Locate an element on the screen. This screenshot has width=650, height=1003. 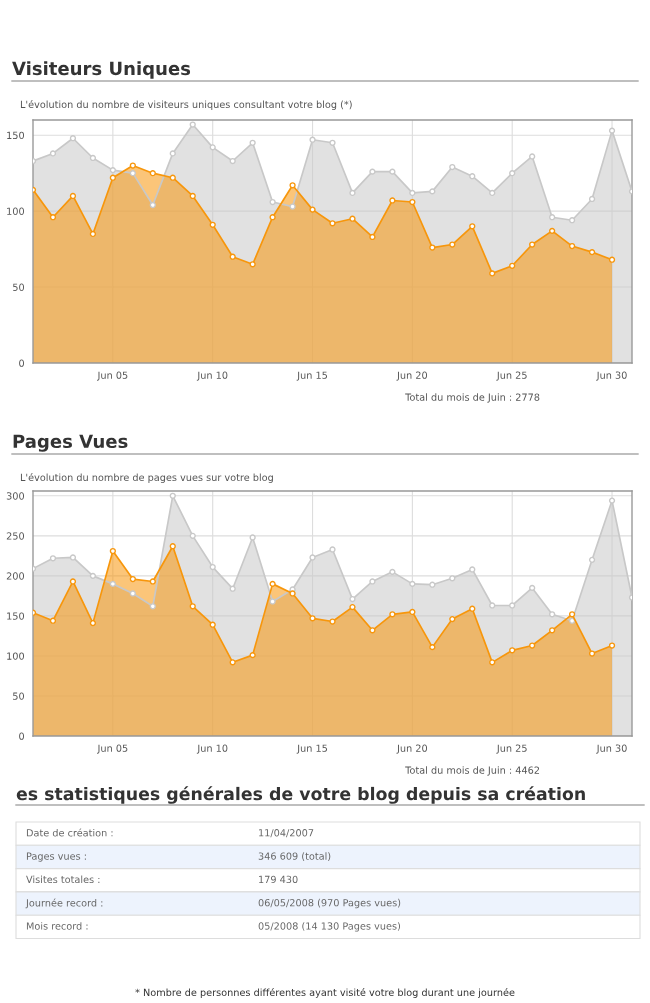
text: Date de création : is located at coordinates (69, 832).